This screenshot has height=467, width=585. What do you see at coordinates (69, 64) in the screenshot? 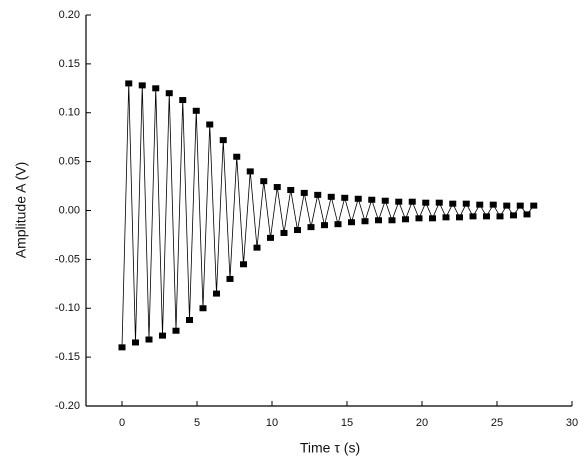
I see `y-tick-label: 0.15` at bounding box center [69, 64].